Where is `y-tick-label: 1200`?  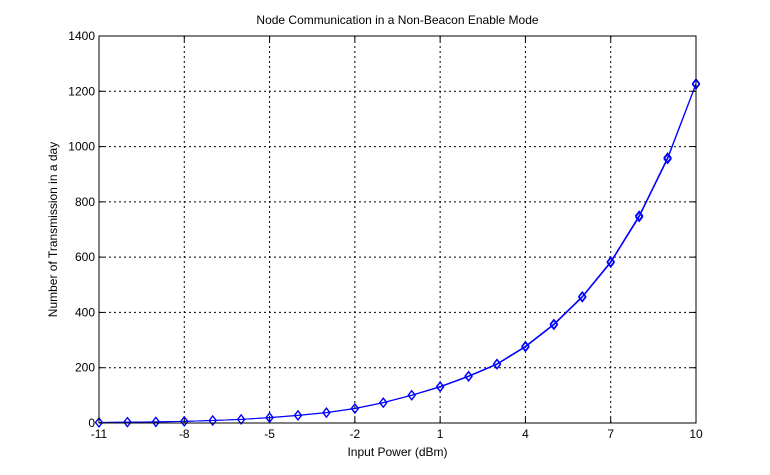 y-tick-label: 1200 is located at coordinates (81, 91).